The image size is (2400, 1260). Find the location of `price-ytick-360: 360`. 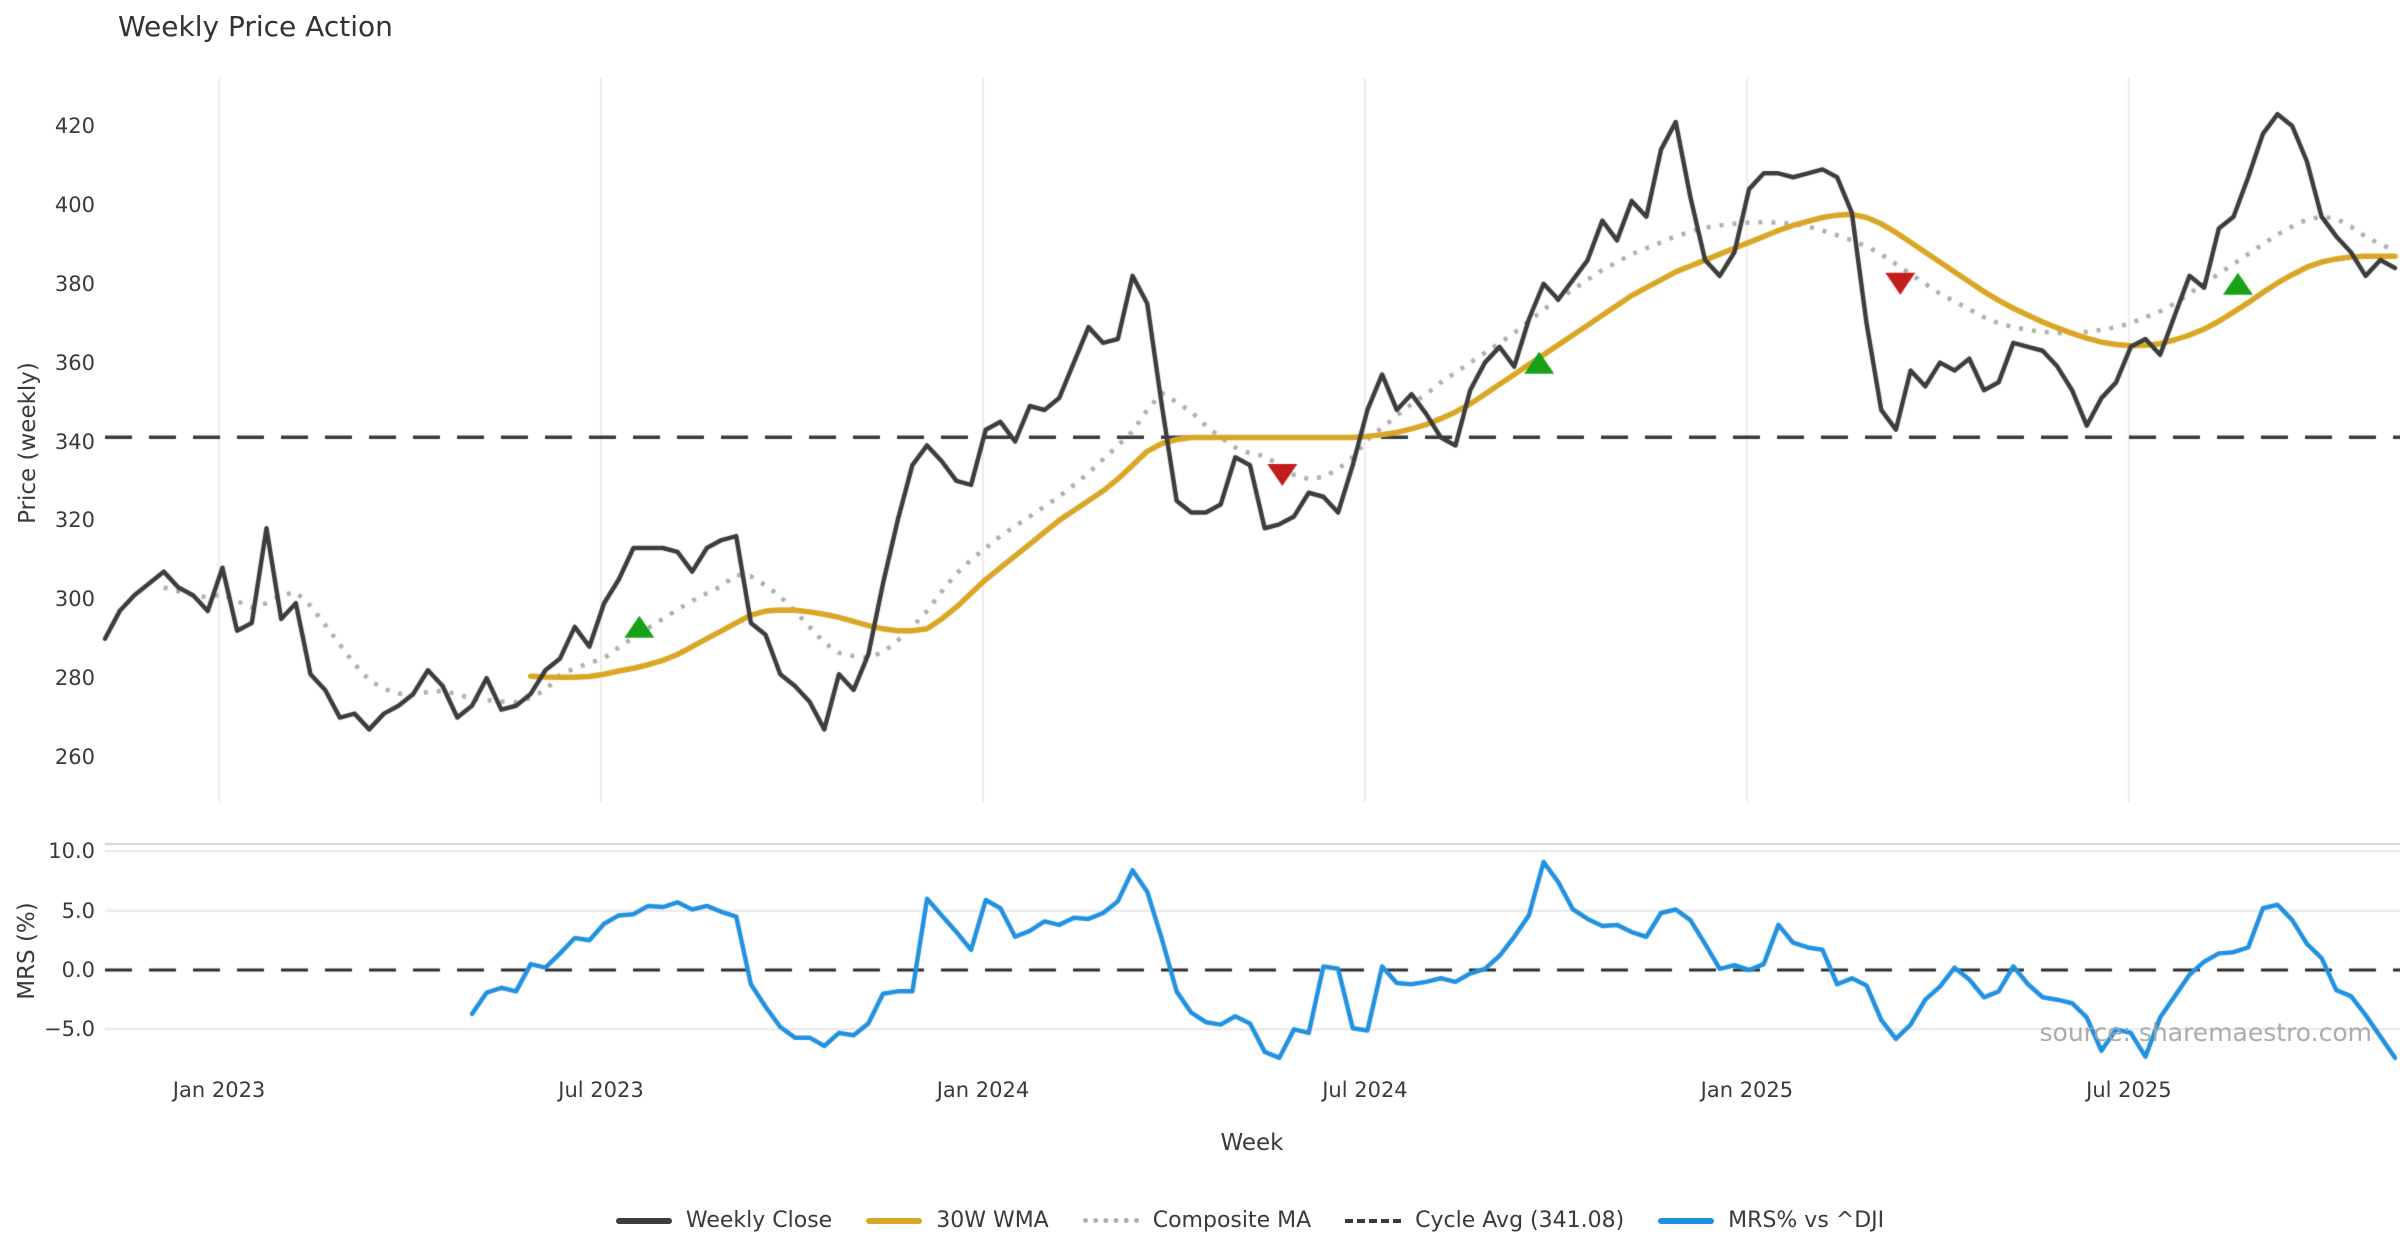

price-ytick-360: 360 is located at coordinates (74, 362).